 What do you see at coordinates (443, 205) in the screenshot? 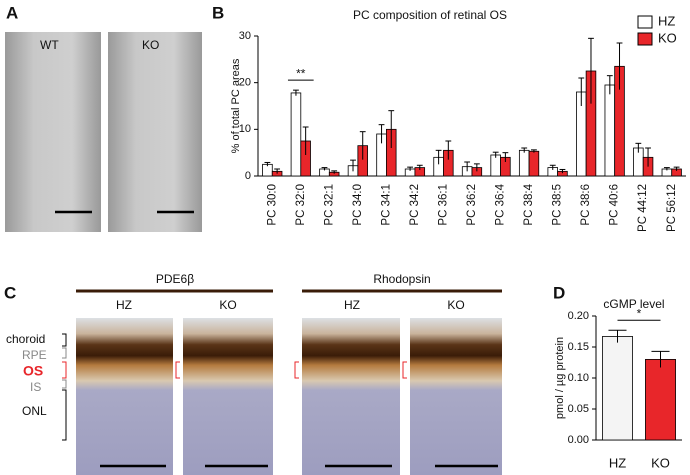
I see `x-tick-label: PC 36:1` at bounding box center [443, 205].